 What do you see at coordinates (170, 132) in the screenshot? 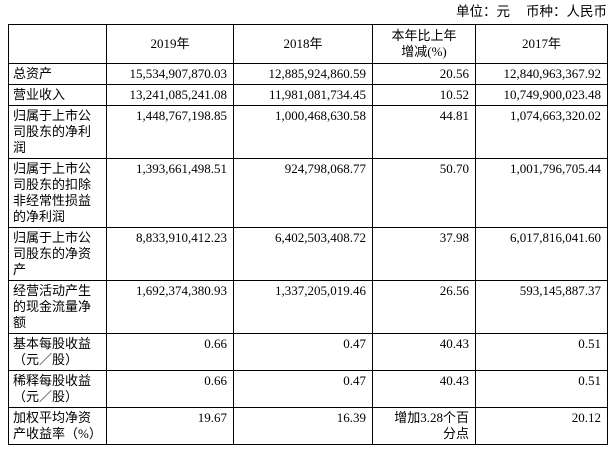
I see `value-2019: 1,448,767,198.85` at bounding box center [170, 132].